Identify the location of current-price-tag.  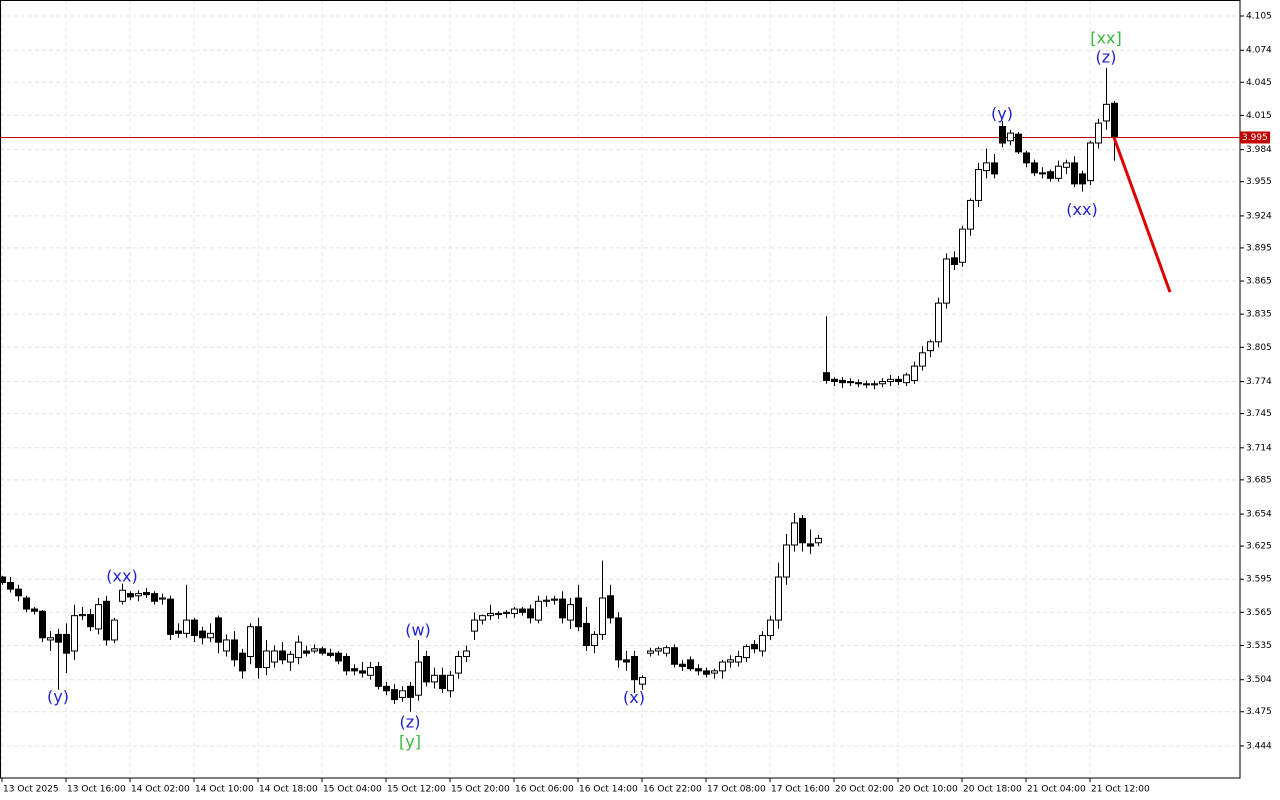
(1255, 137).